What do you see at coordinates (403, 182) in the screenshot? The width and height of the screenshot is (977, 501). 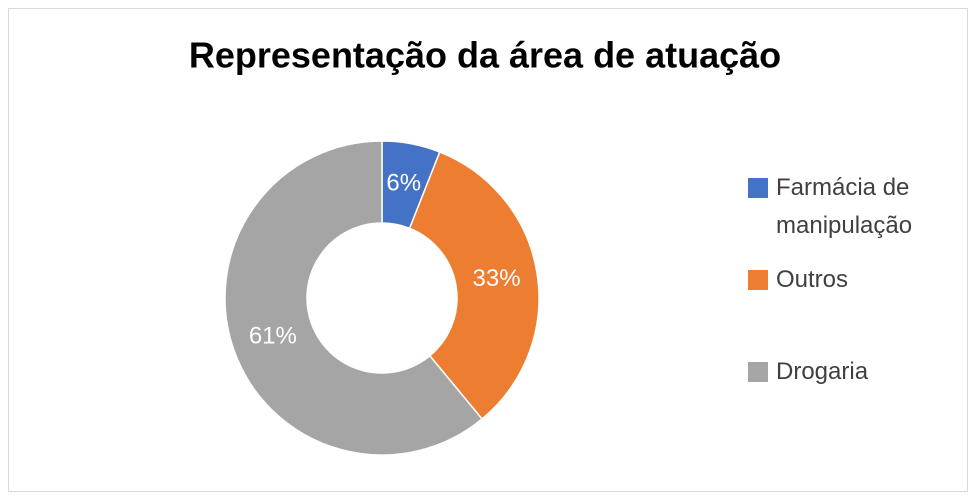 I see `data-label: 6%` at bounding box center [403, 182].